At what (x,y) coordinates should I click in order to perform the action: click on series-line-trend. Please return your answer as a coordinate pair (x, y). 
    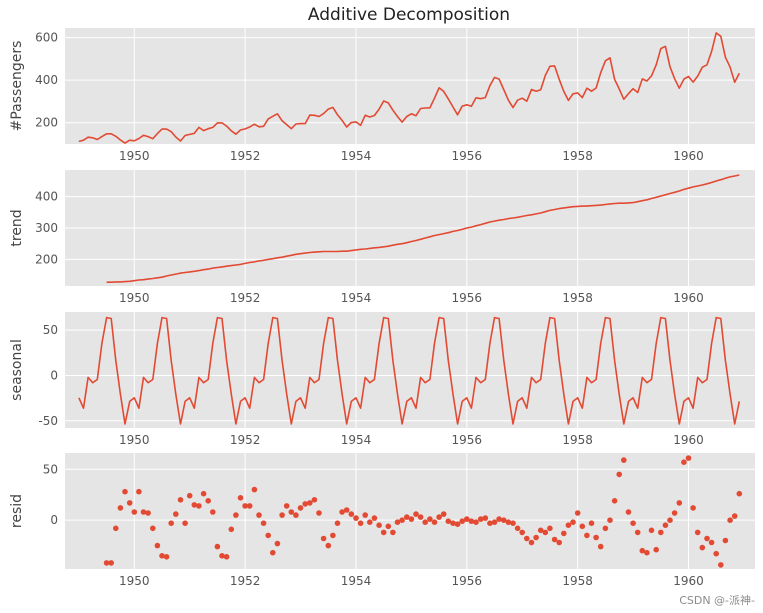
    Looking at the image, I should click on (423, 229).